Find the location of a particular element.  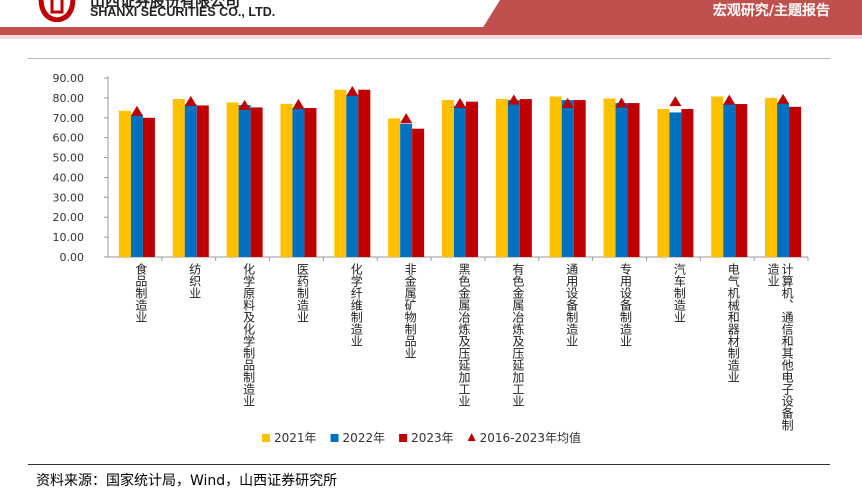

report-type: 宏观研究/主题报告 is located at coordinates (771, 11).